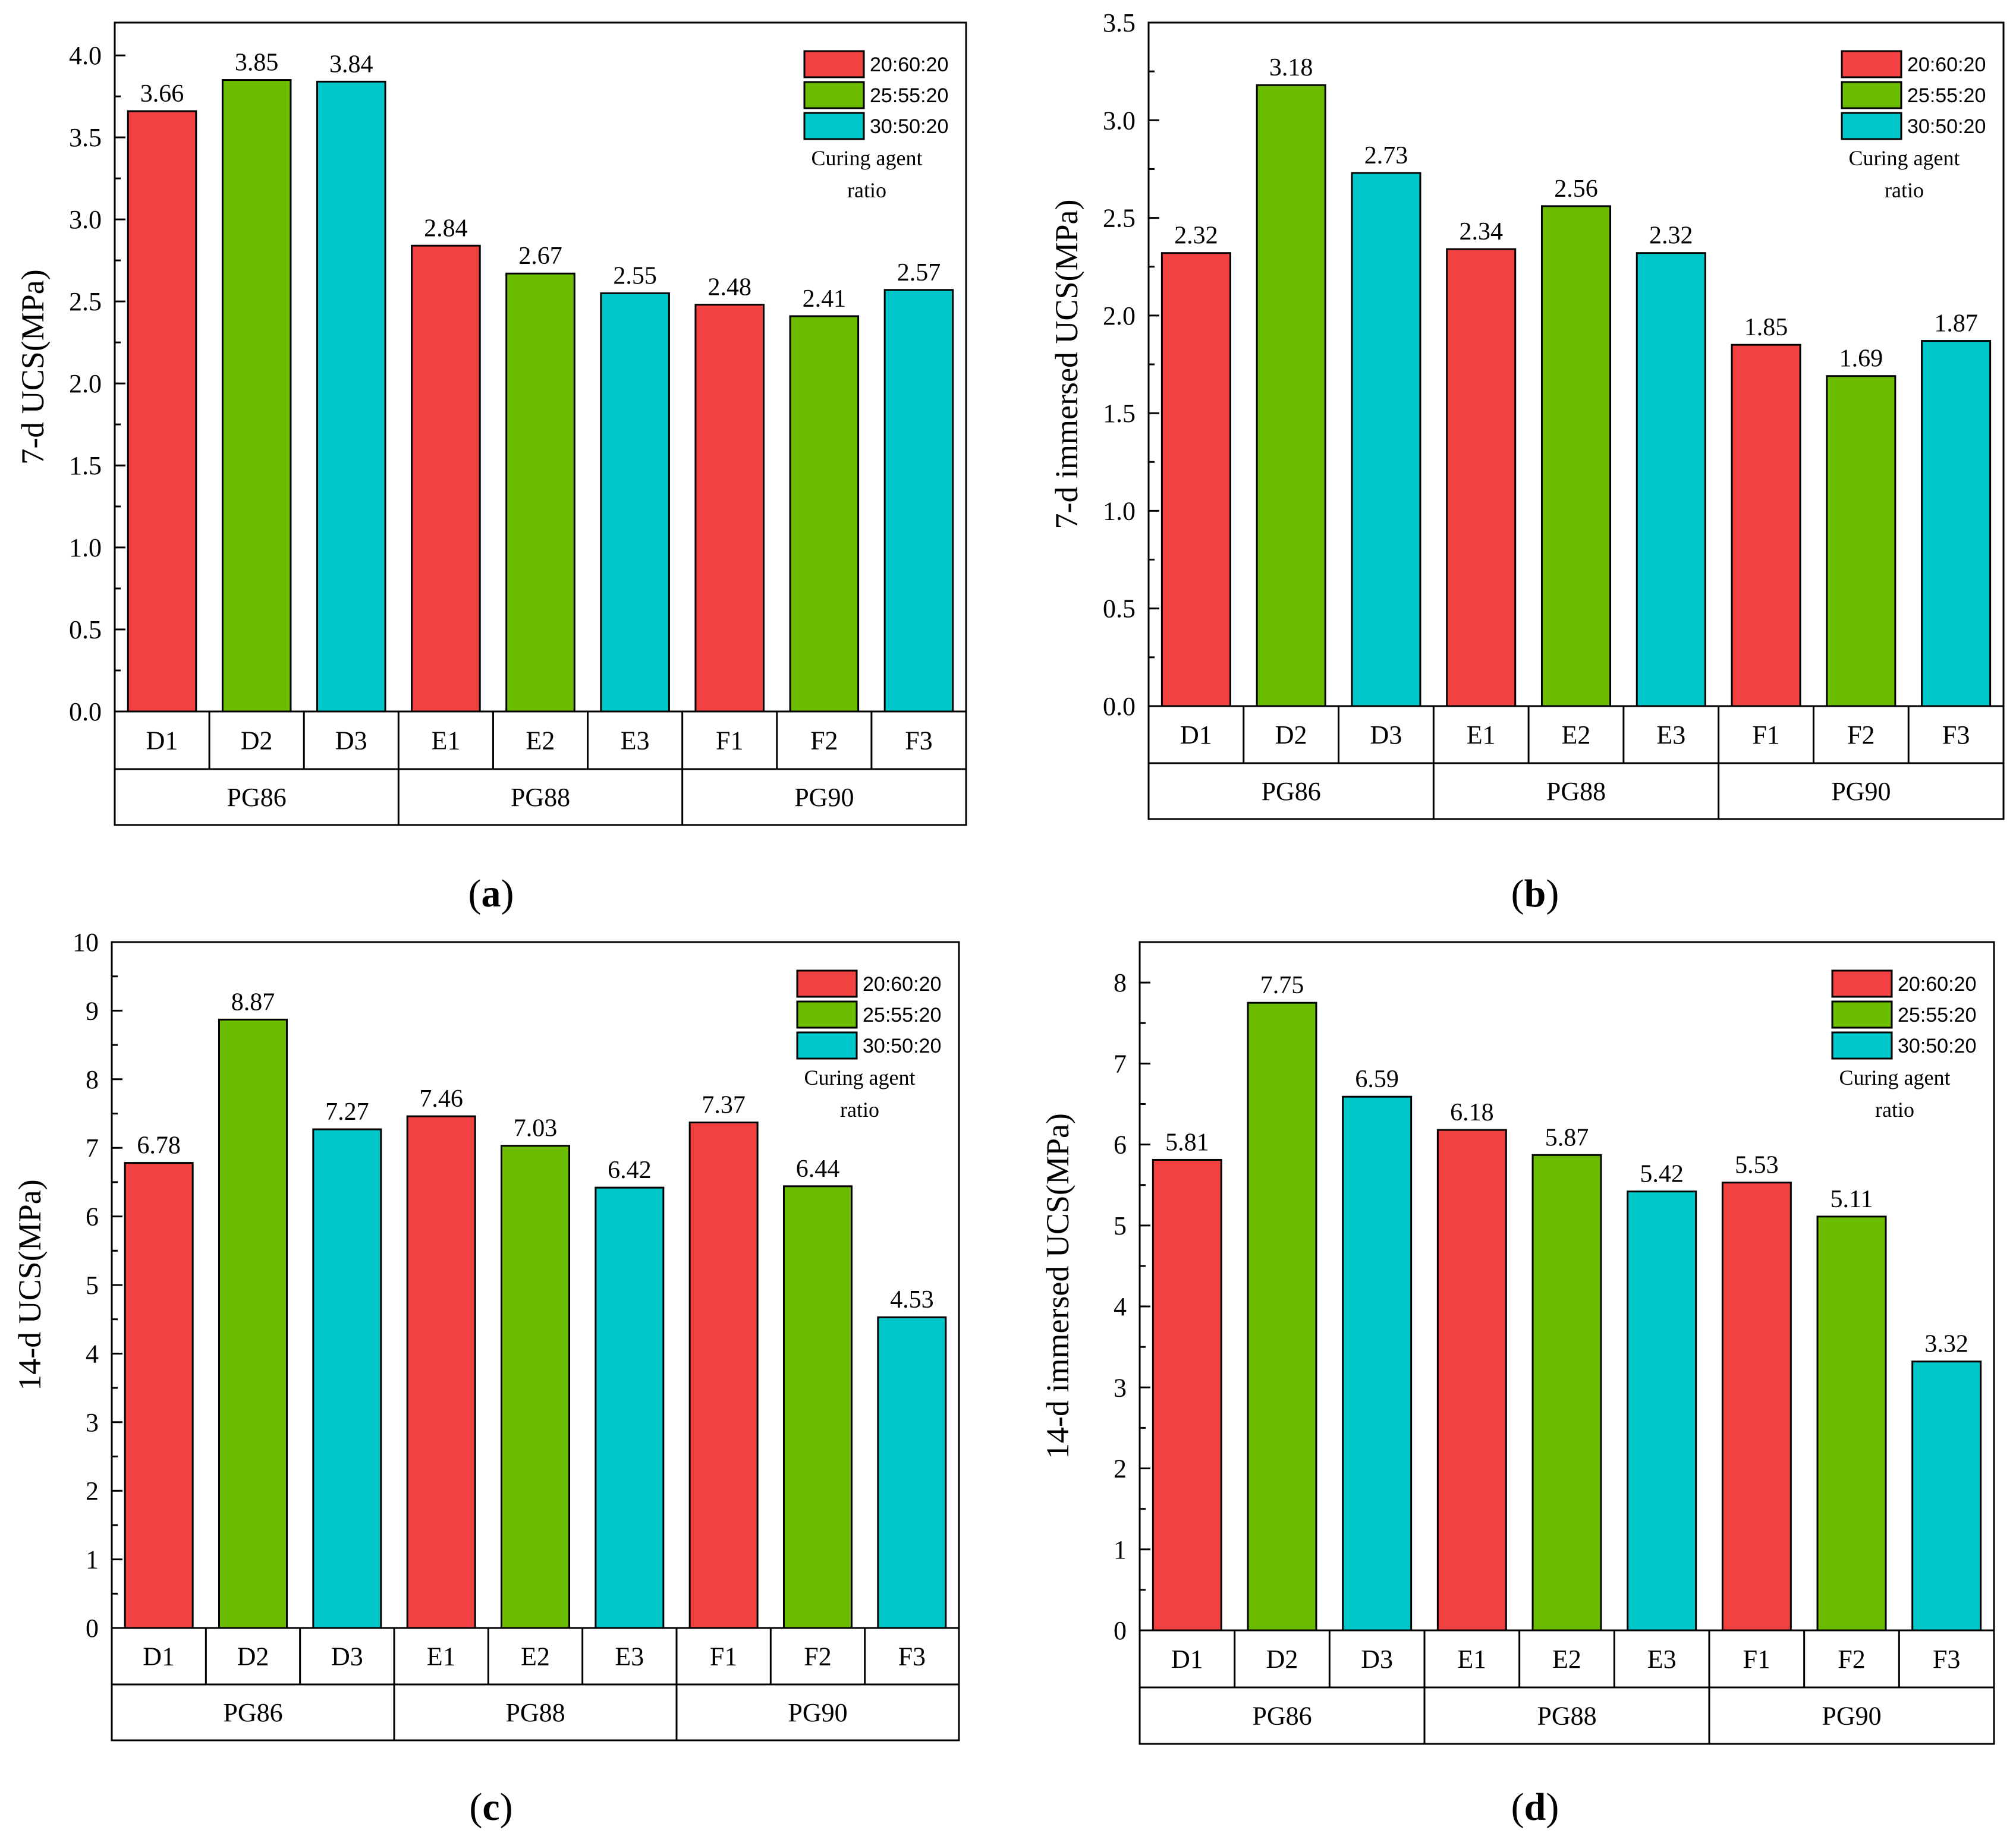 The height and width of the screenshot is (1836, 2016). Describe the element at coordinates (85, 220) in the screenshot. I see `y-tick-label: 3.0` at that location.